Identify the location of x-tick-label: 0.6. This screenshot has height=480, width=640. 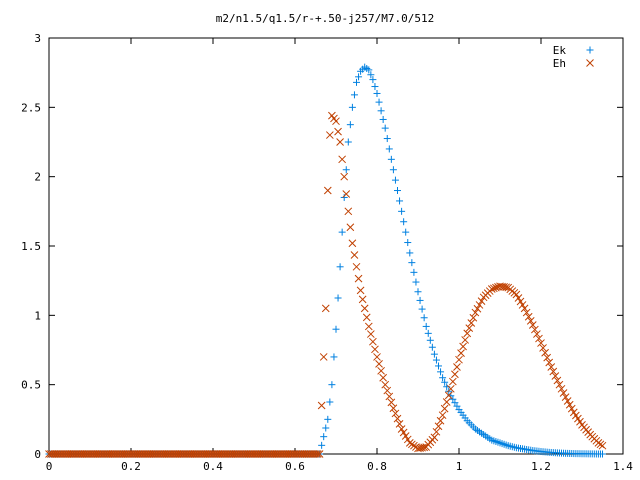
(295, 466).